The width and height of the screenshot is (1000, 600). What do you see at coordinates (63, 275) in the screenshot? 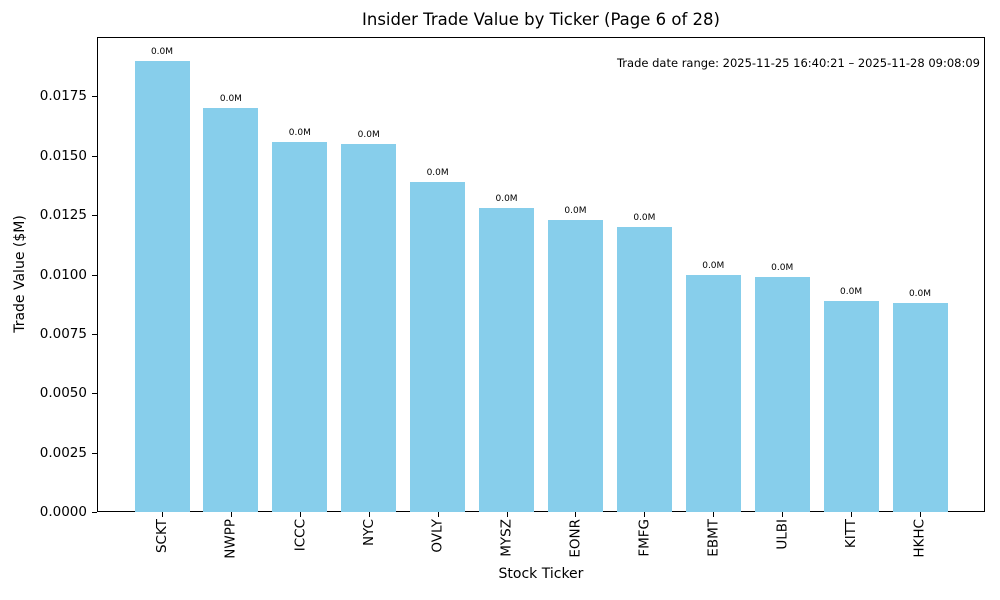
I see `y-tick-label: 0.0100` at bounding box center [63, 275].